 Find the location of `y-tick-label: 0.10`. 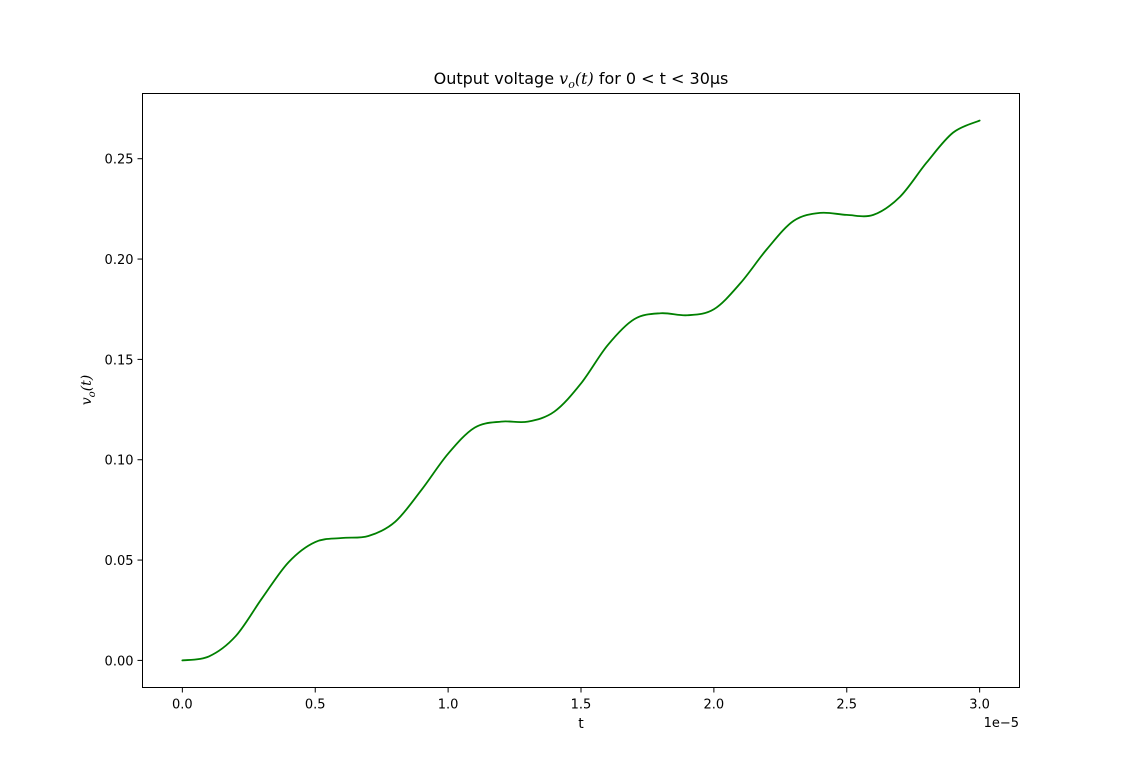

y-tick-label: 0.10 is located at coordinates (119, 461).